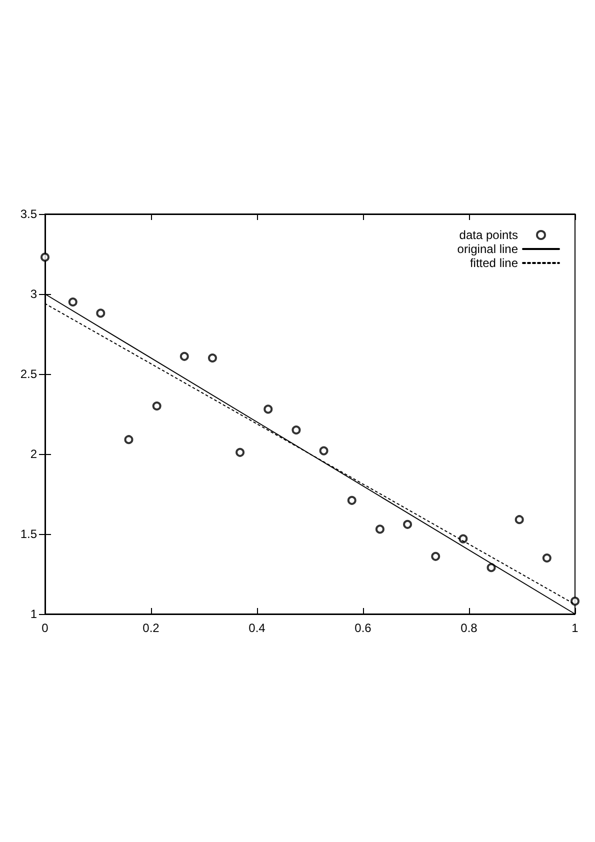 This screenshot has height=842, width=595. What do you see at coordinates (257, 628) in the screenshot?
I see `x-tick-label: 0.4` at bounding box center [257, 628].